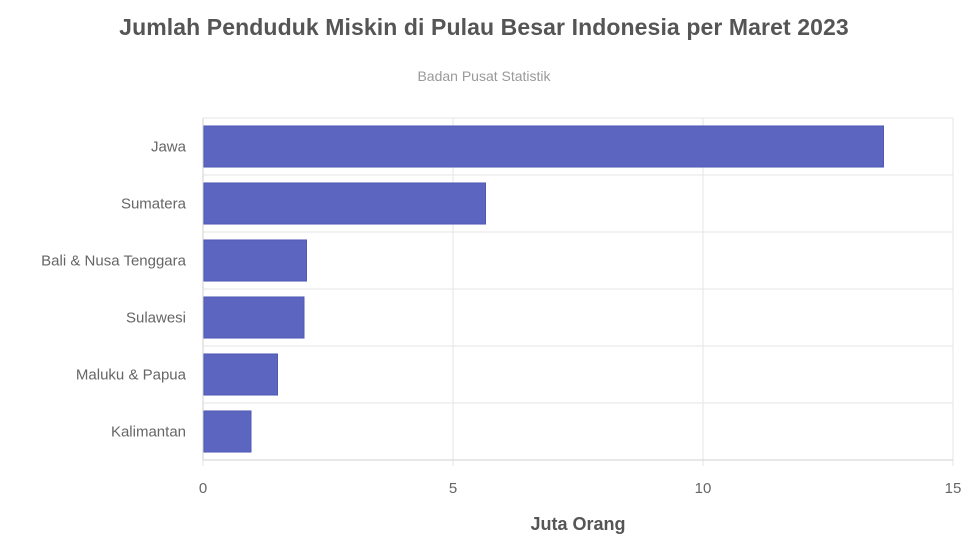 The image size is (968, 543). I want to click on category-label: Maluku & Papua, so click(131, 375).